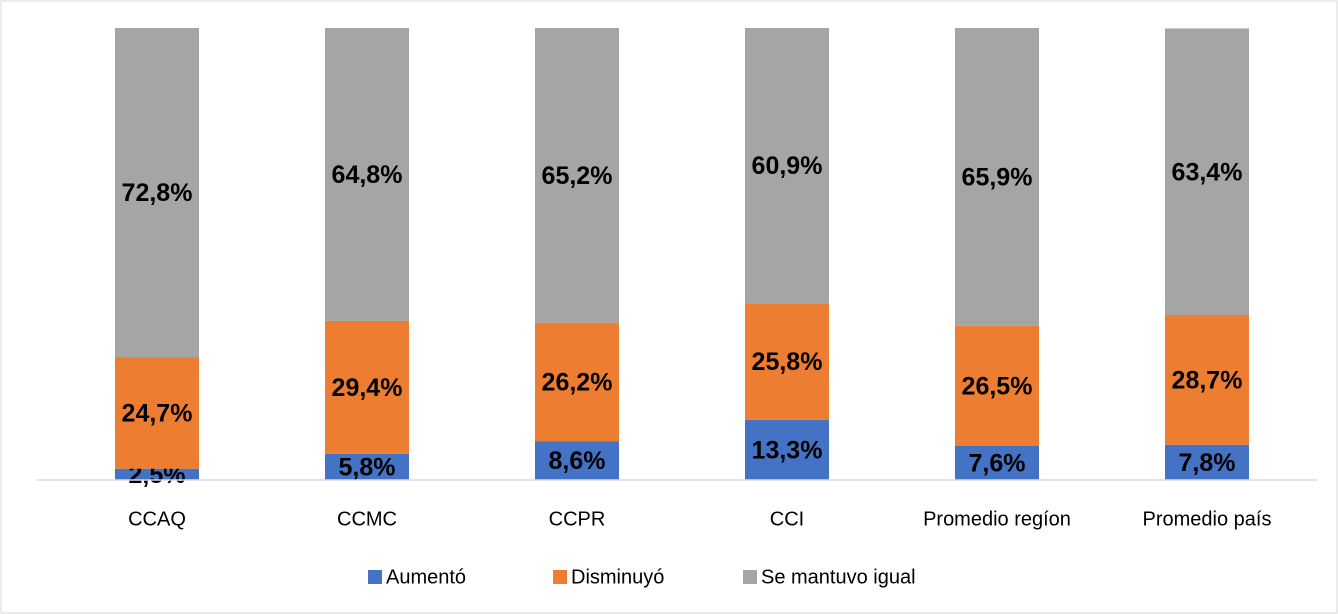 The width and height of the screenshot is (1338, 614). What do you see at coordinates (426, 577) in the screenshot?
I see `legend-label: Aumentó` at bounding box center [426, 577].